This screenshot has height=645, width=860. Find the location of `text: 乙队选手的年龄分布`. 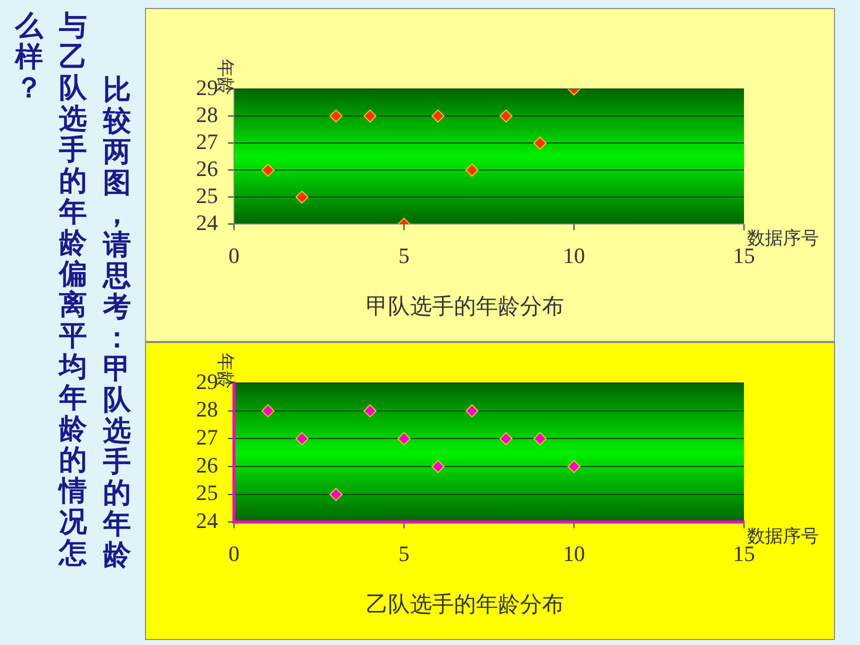

text: 乙队选手的年龄分布 is located at coordinates (465, 605).